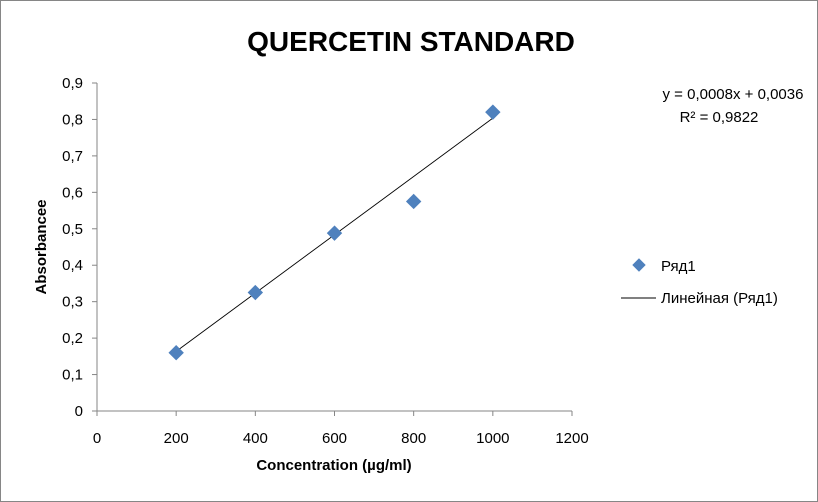 This screenshot has width=818, height=502. Describe the element at coordinates (719, 298) in the screenshot. I see `legend-trendline-label: Линейная (Ряд1)` at that location.